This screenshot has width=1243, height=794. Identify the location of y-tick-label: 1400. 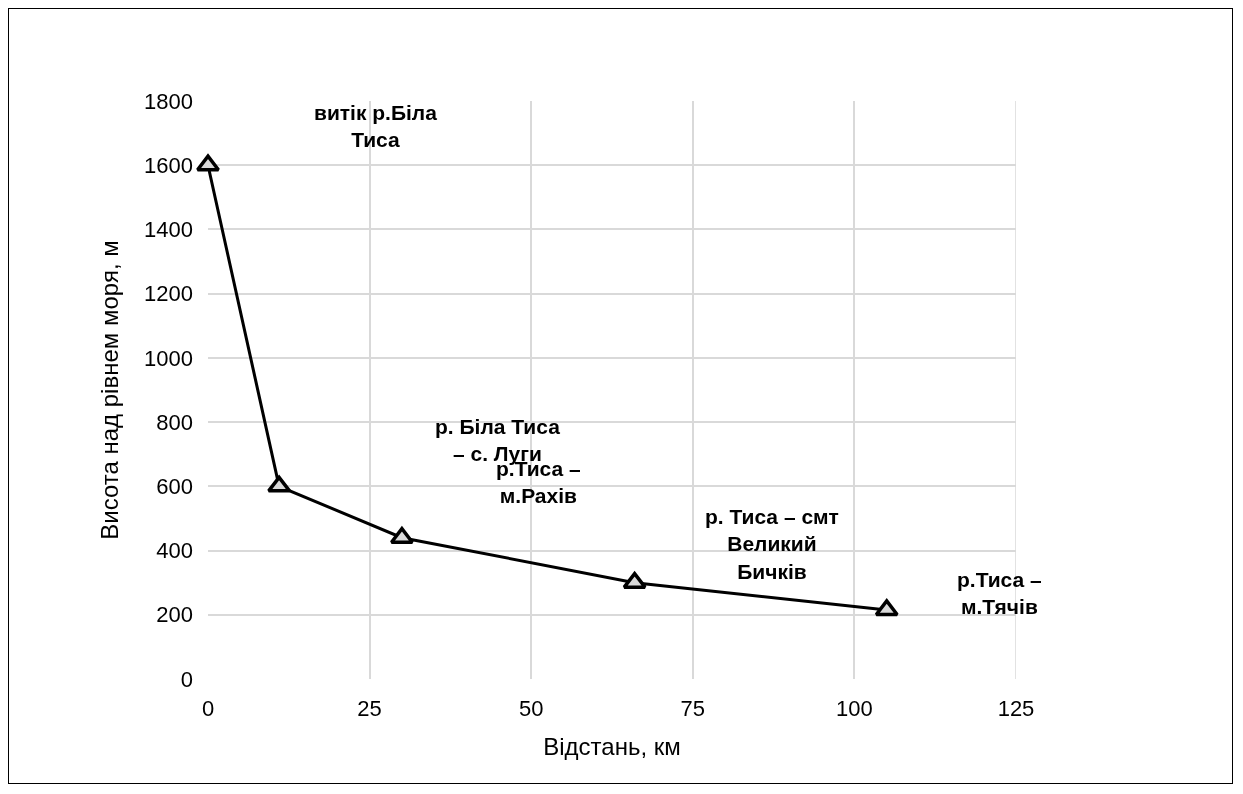
(168, 230).